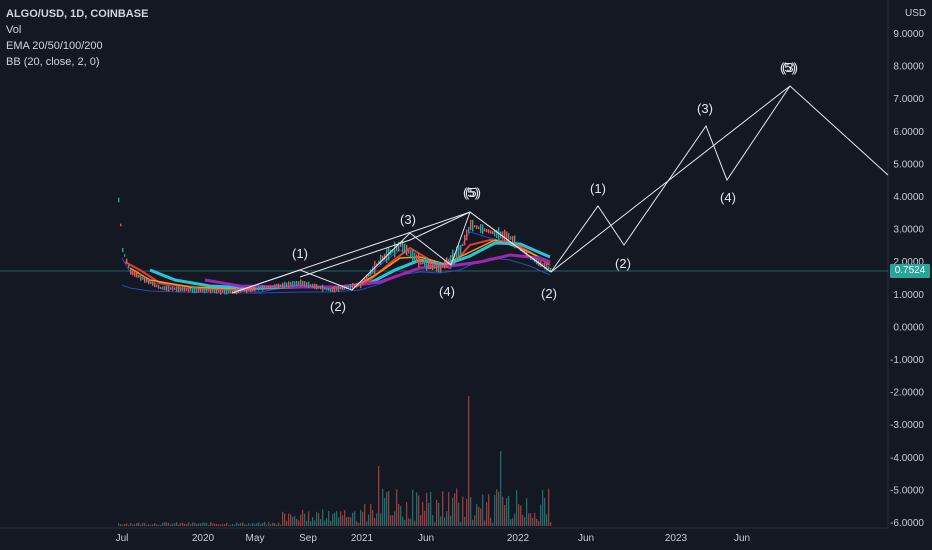 The height and width of the screenshot is (550, 932). What do you see at coordinates (14, 30) in the screenshot?
I see `volume-indicator-label: Vol` at bounding box center [14, 30].